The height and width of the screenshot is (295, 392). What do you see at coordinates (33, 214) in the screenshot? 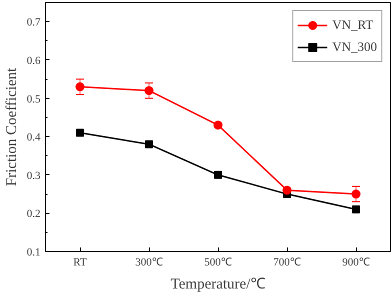
I see `y-tick-label: 0.2` at bounding box center [33, 214].